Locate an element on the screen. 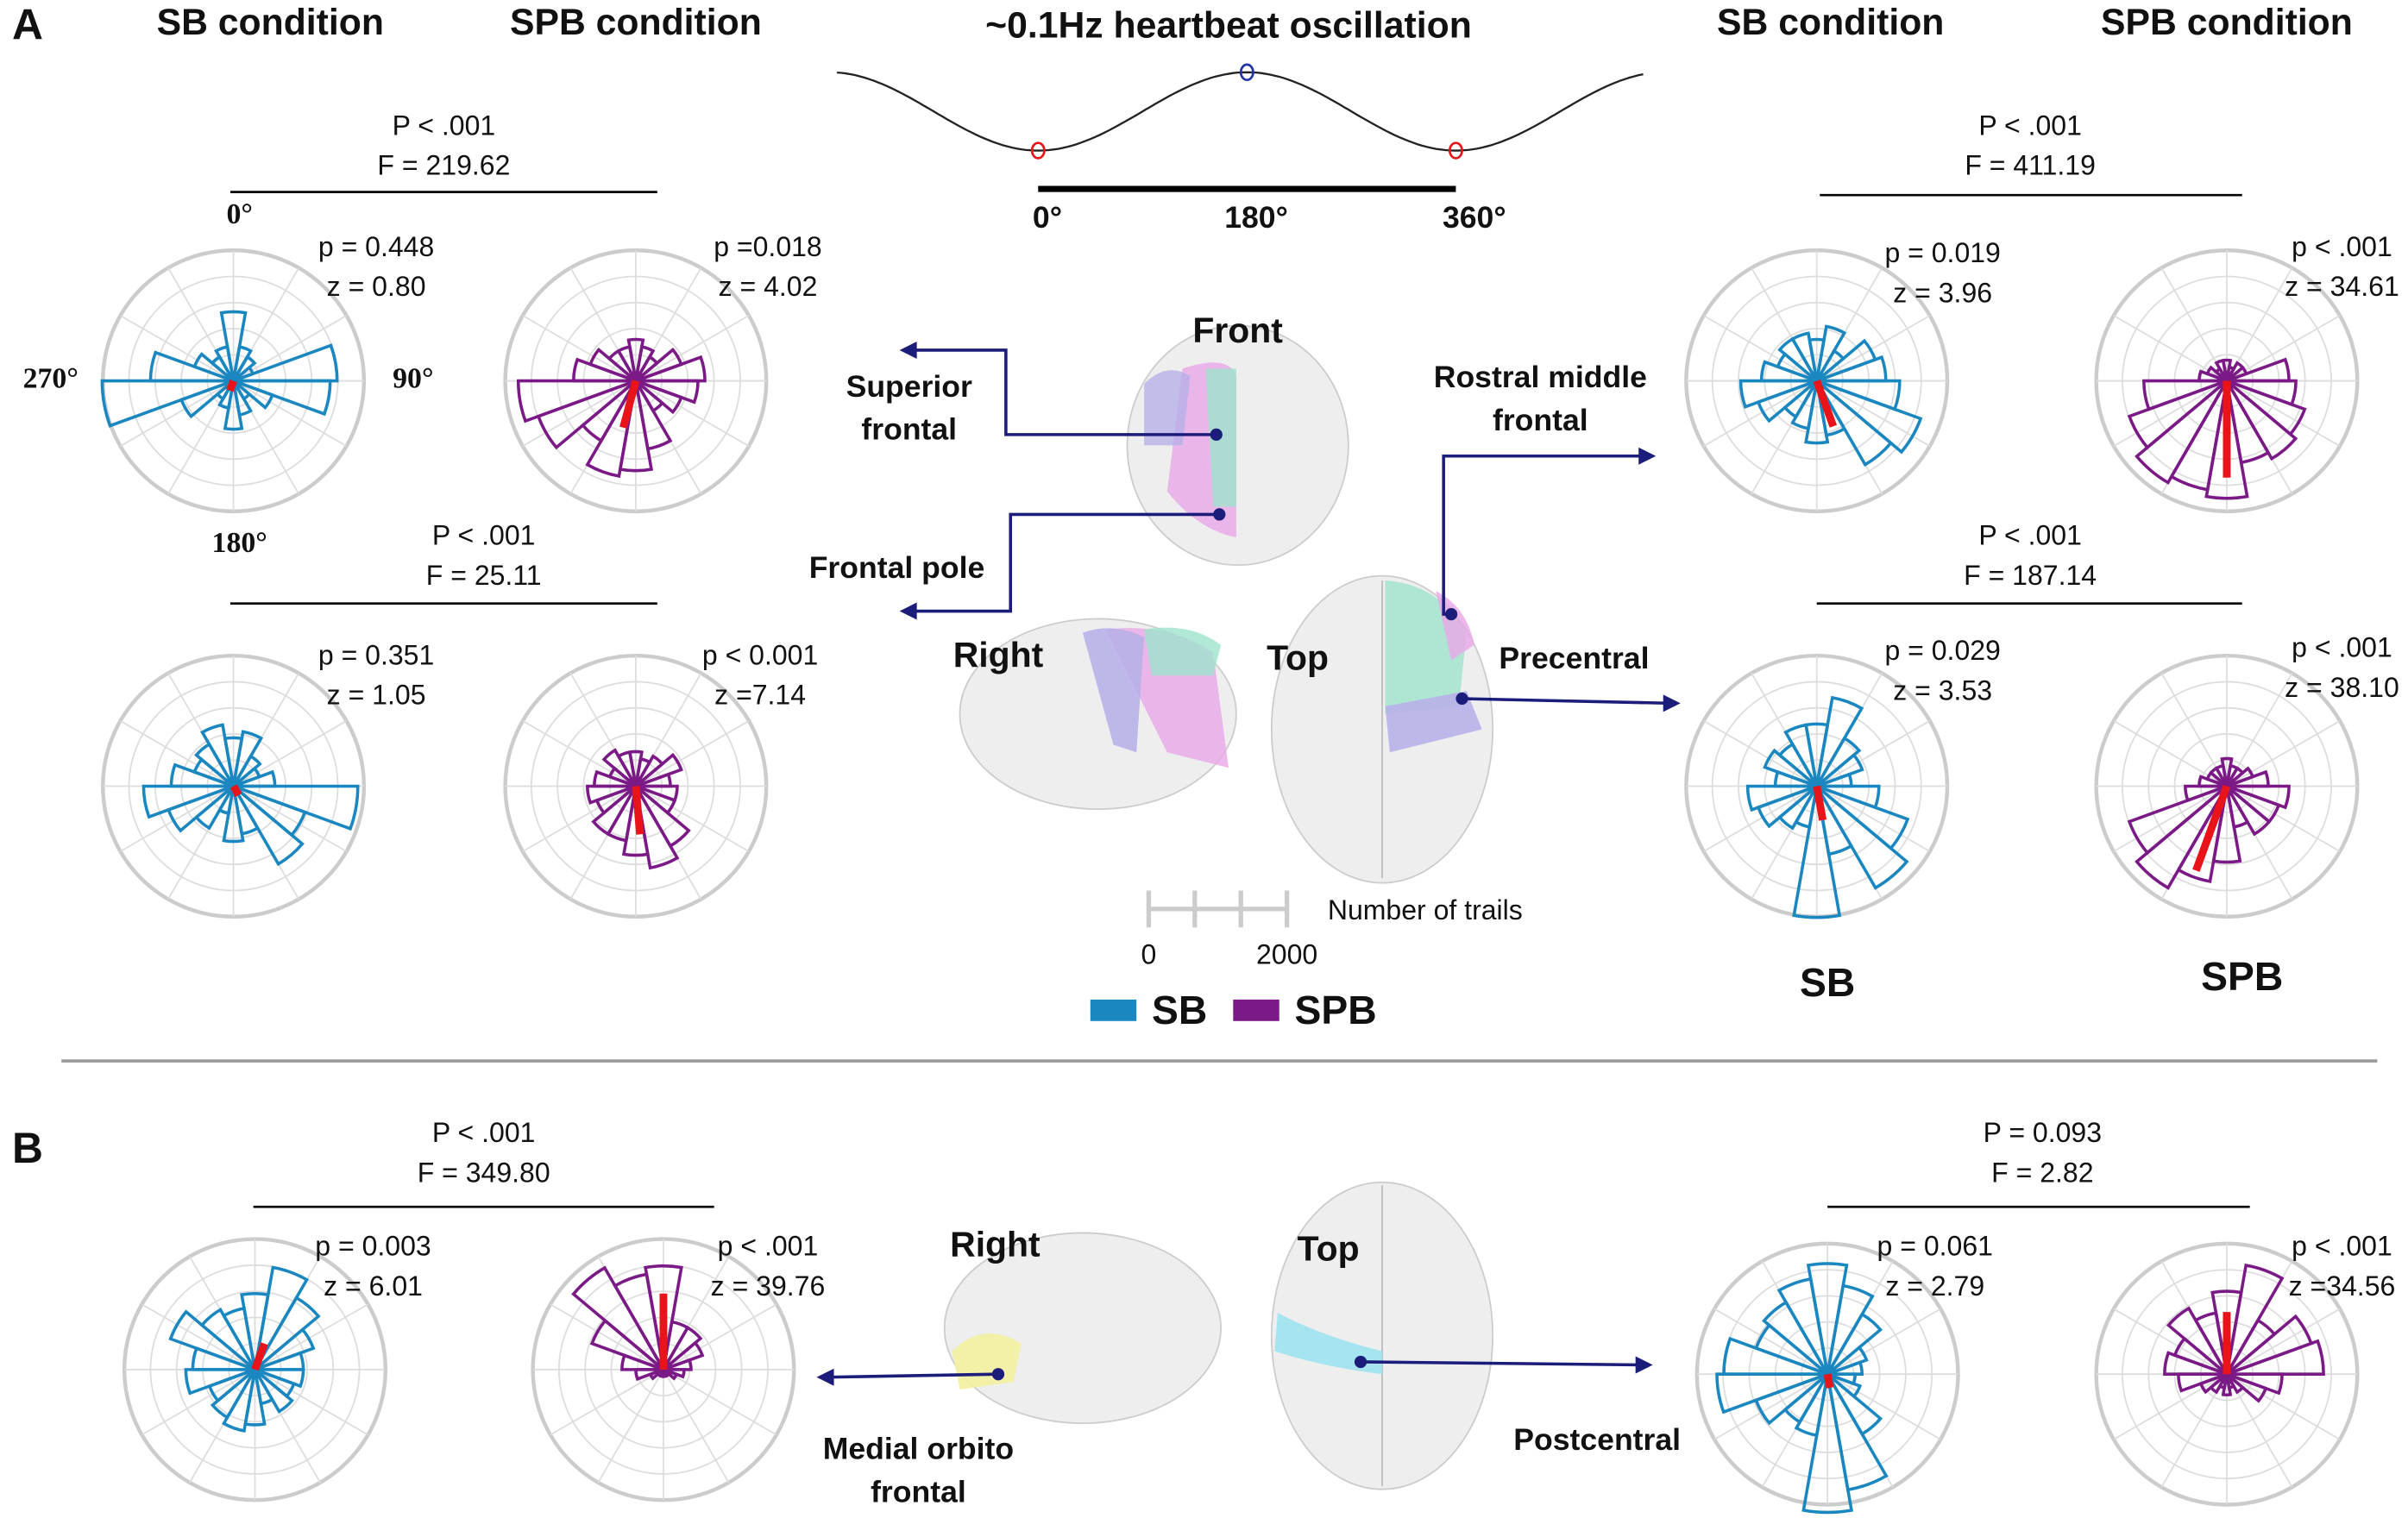 The width and height of the screenshot is (2408, 1537). oscillation-wave is located at coordinates (1241, 111).